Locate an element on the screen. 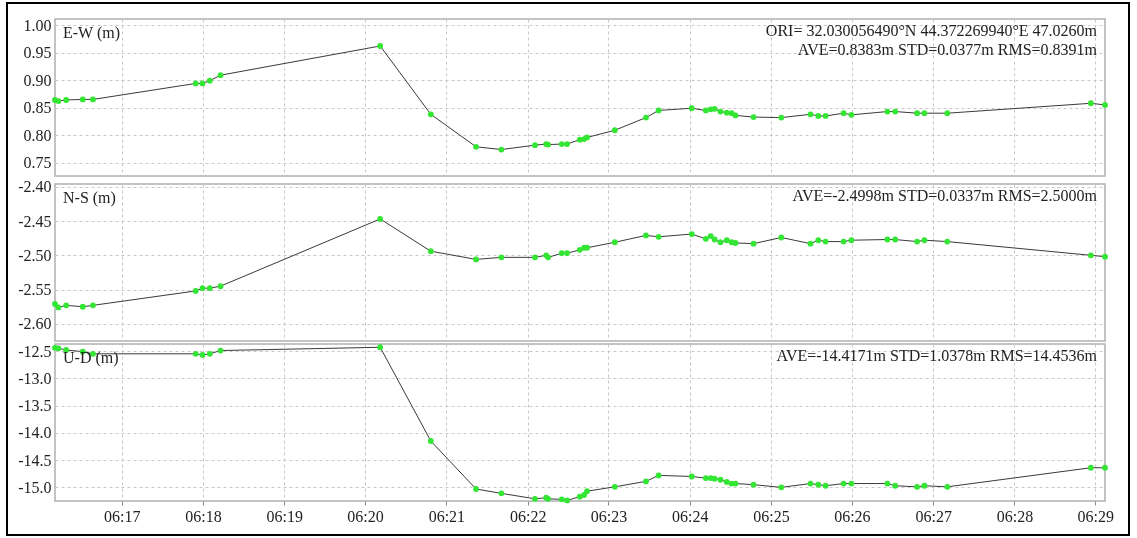 The height and width of the screenshot is (538, 1137). y-tick-label: -13.0 is located at coordinates (35, 378).